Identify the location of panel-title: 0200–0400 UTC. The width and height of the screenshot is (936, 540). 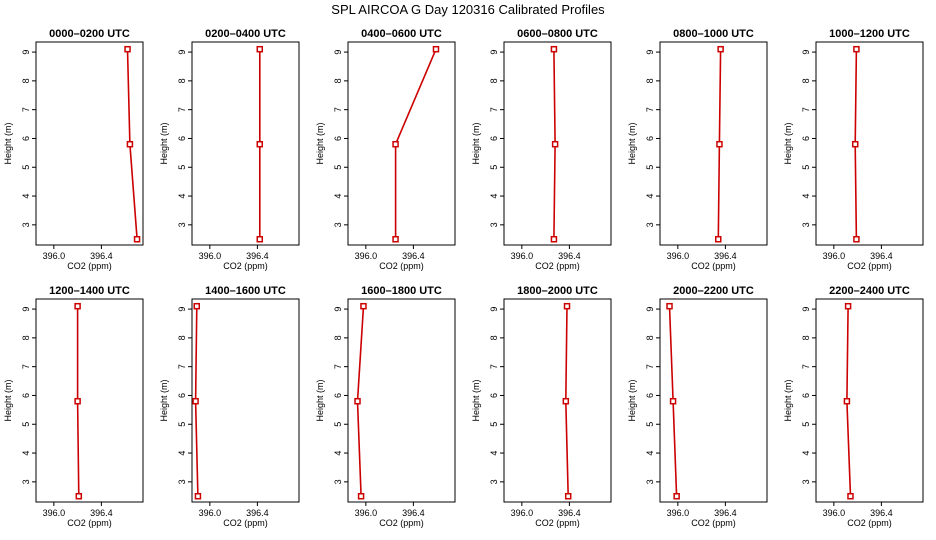
(245, 34).